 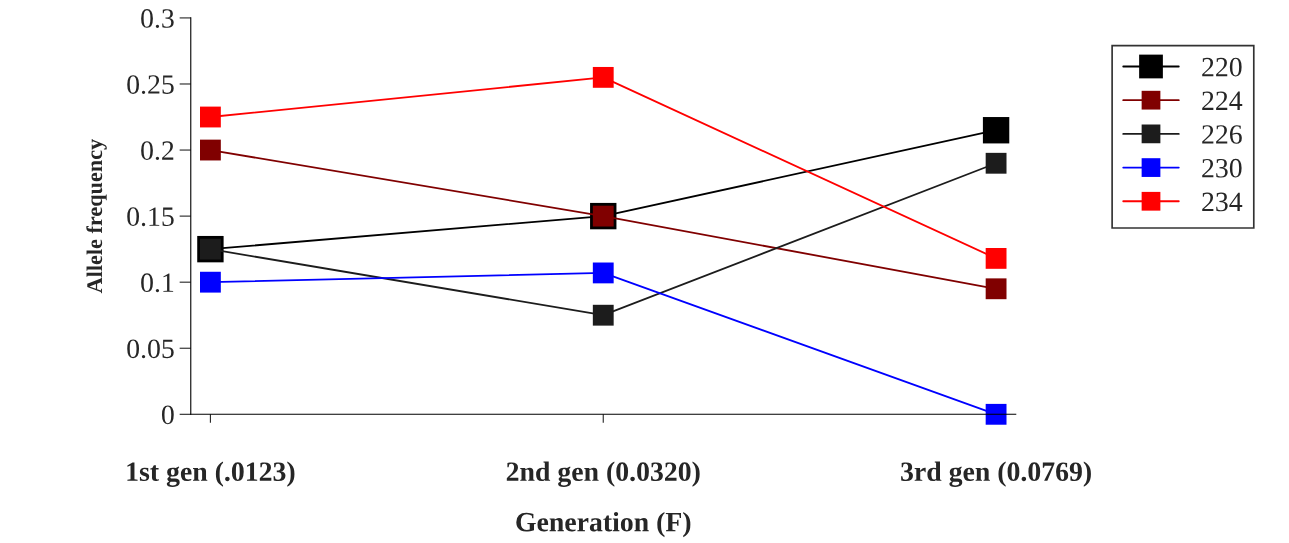 I want to click on y-tick-label: 0.3, so click(x=157, y=18).